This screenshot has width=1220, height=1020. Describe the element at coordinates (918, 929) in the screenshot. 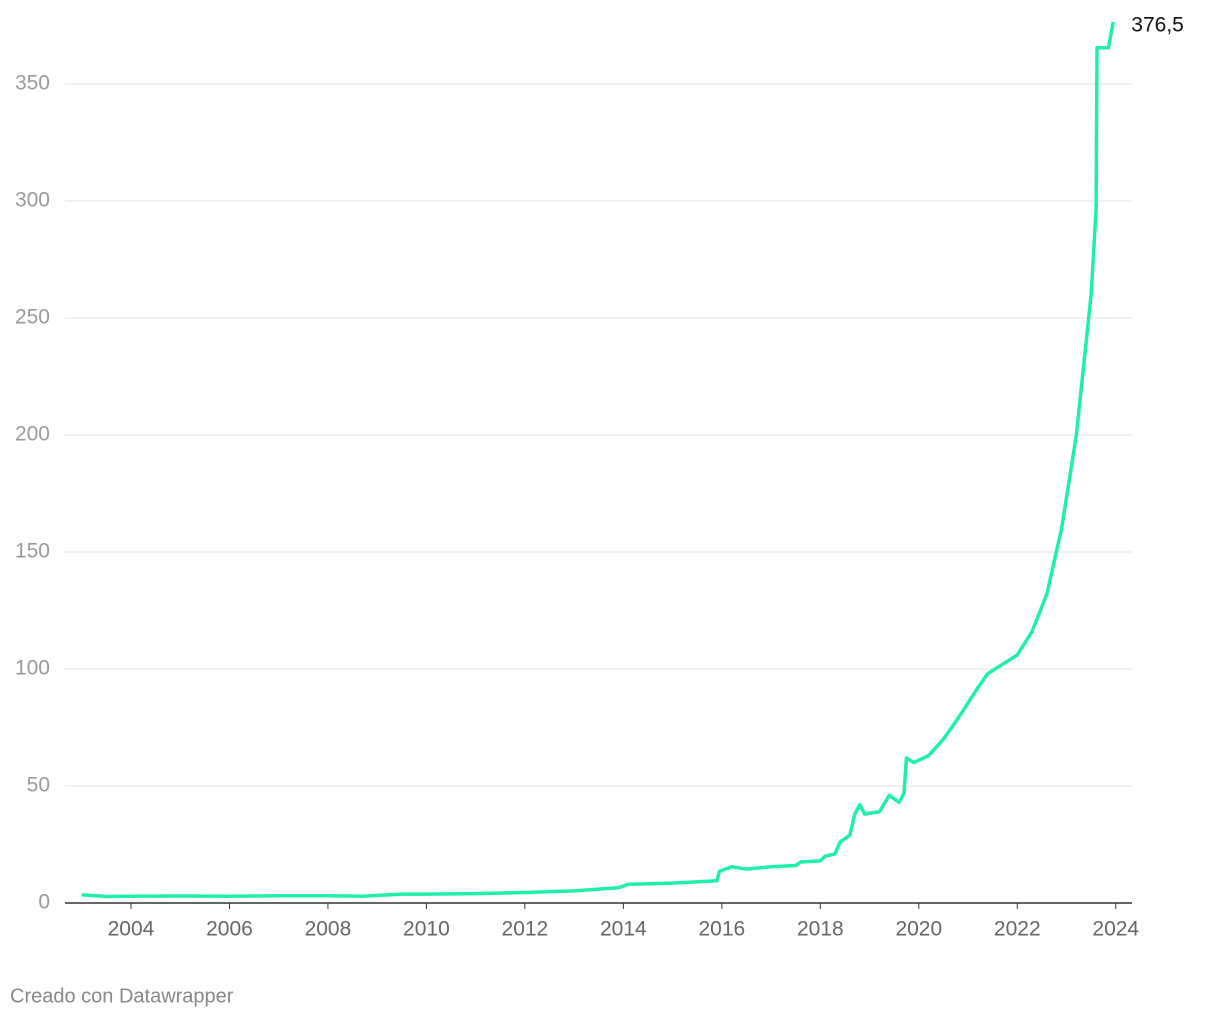

I see `x-tick-label: 2020` at that location.